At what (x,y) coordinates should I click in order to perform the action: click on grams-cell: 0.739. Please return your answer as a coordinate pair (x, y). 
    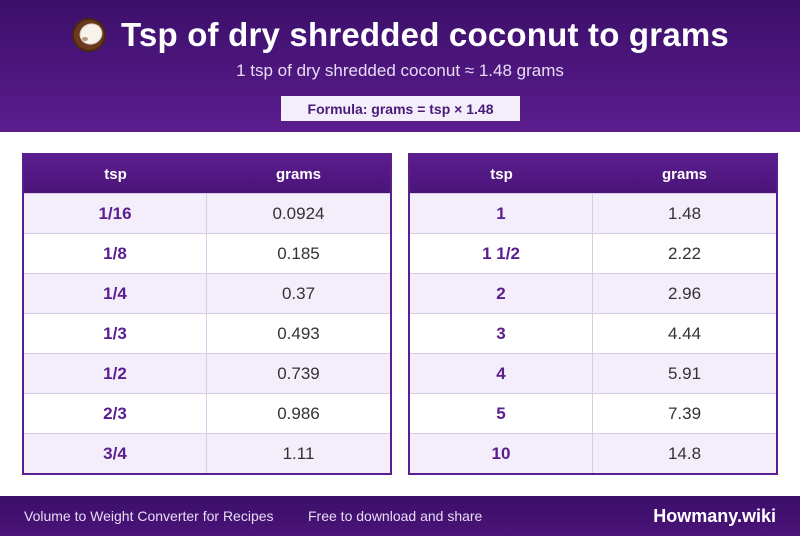
    Looking at the image, I should click on (298, 373).